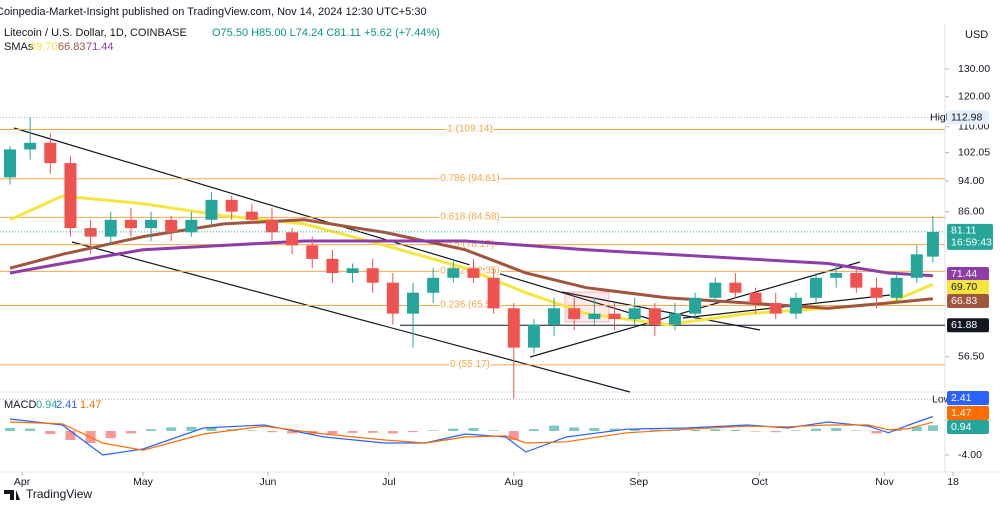  Describe the element at coordinates (961, 398) in the screenshot. I see `macd-badge: 2.41` at that location.